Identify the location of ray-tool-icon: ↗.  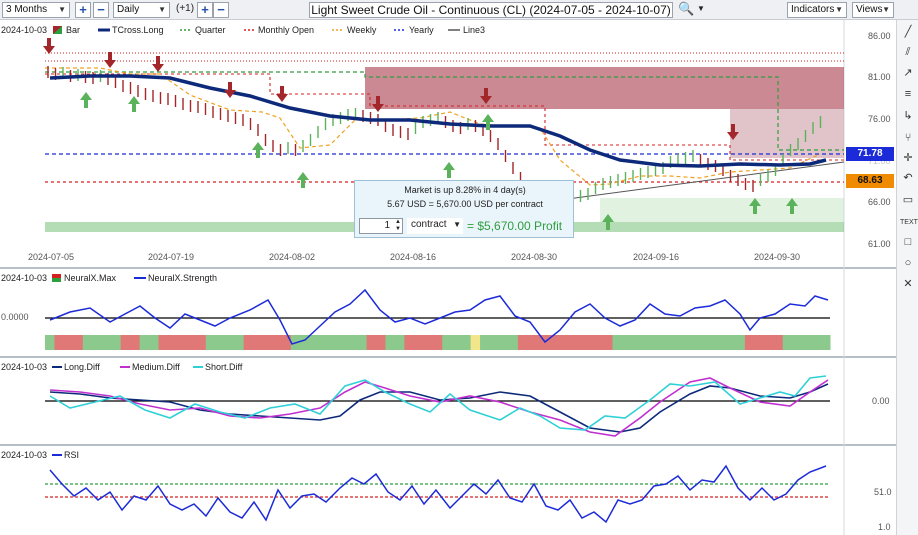
(908, 73).